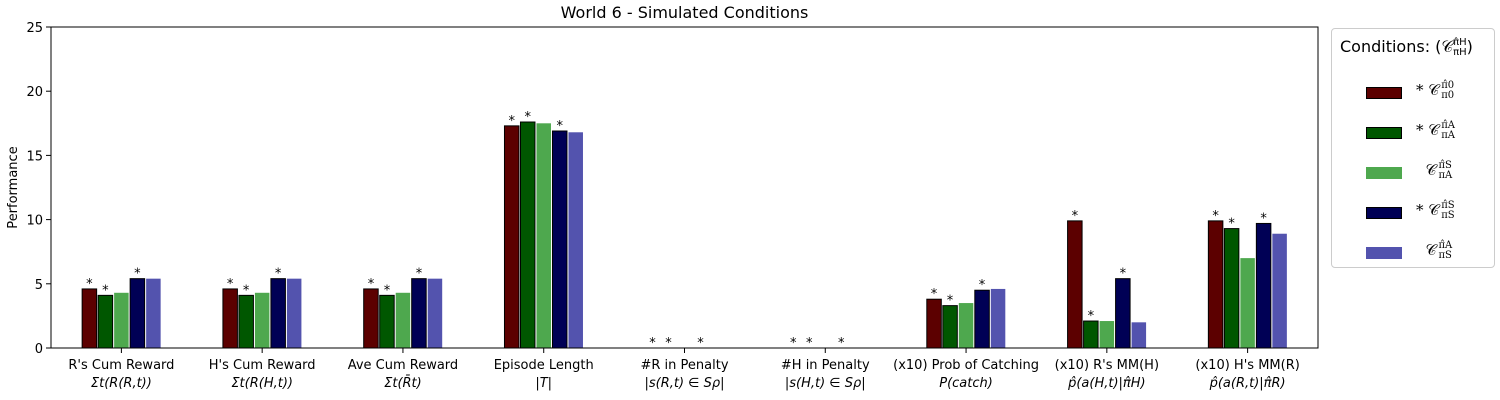  What do you see at coordinates (403, 383) in the screenshot?
I see `x-tick-sublabel: Σt(R̄t)` at bounding box center [403, 383].